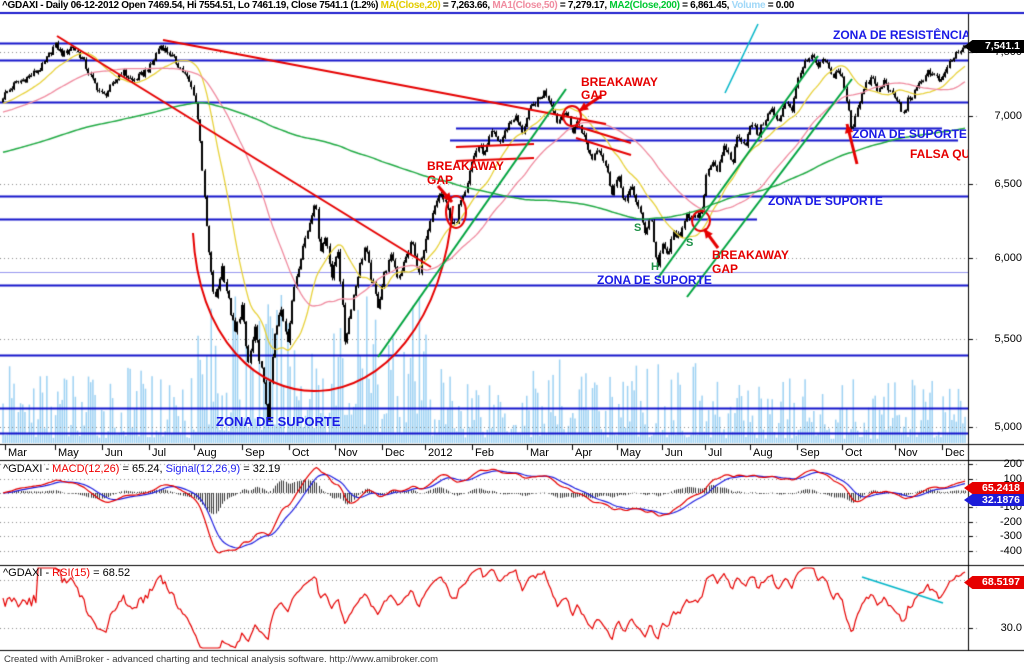 The image size is (1024, 667). Describe the element at coordinates (484, 453) in the screenshot. I see `month-label: Feb` at that location.